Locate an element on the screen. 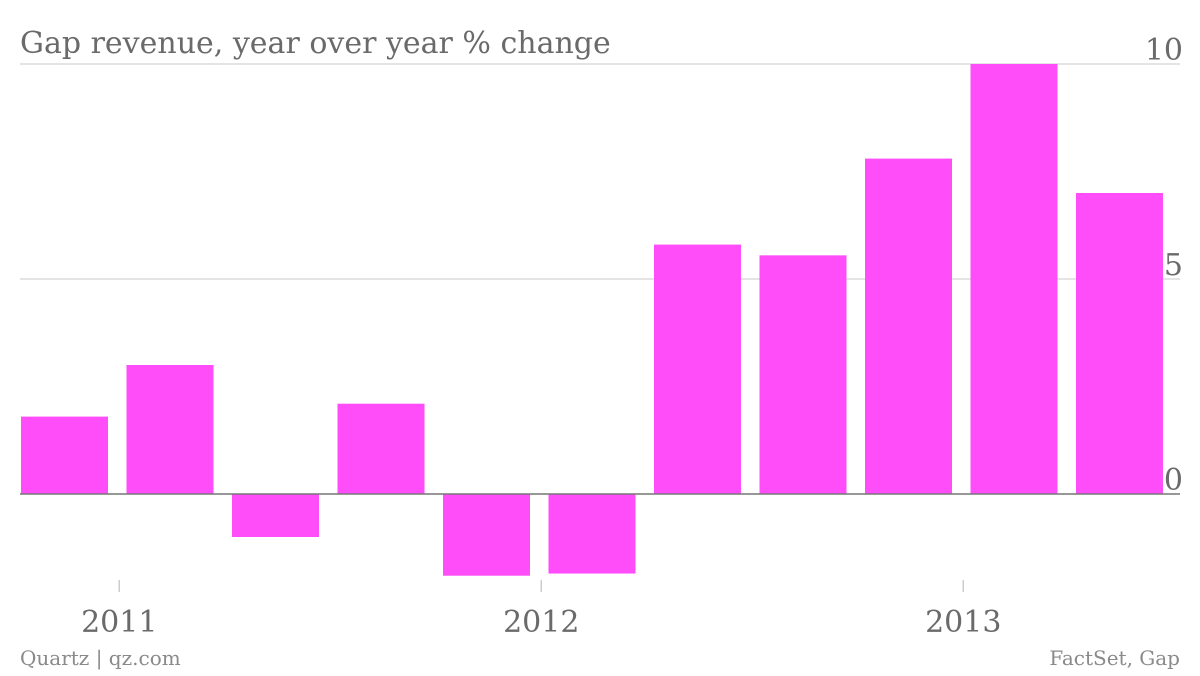 The image size is (1200, 676). chart-title: Gap revenue, year over year % change is located at coordinates (315, 43).